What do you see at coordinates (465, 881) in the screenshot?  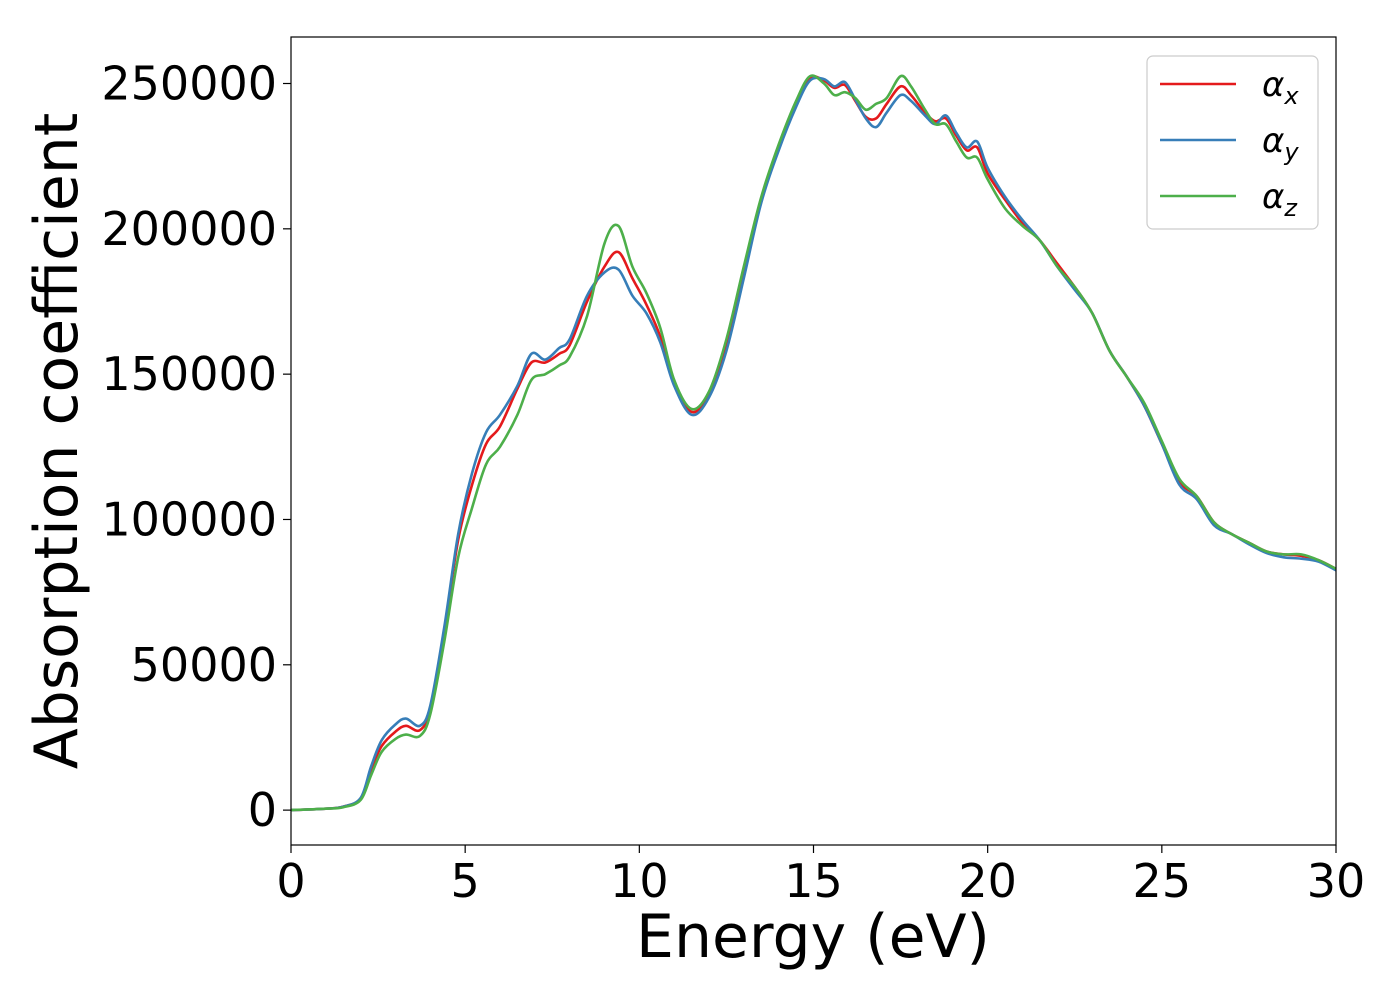 I see `x-tick-label: 5` at bounding box center [465, 881].